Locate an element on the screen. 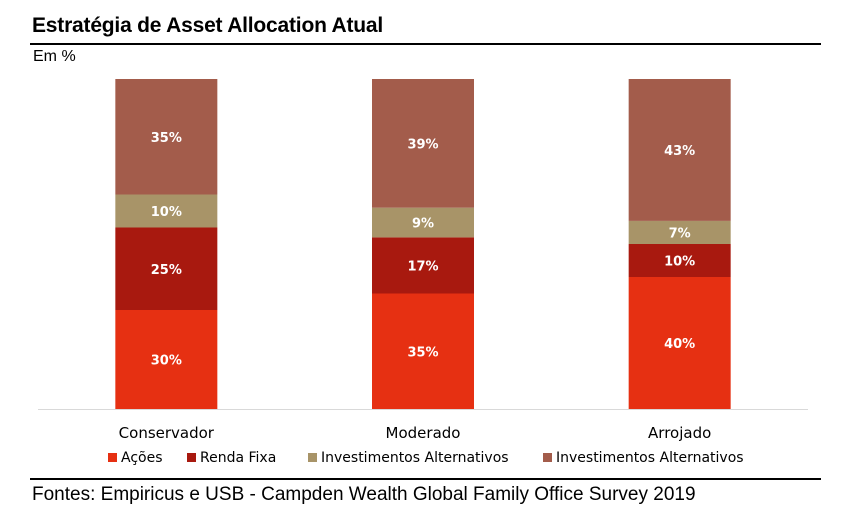 This screenshot has height=518, width=851. legend-label: Ações is located at coordinates (142, 458).